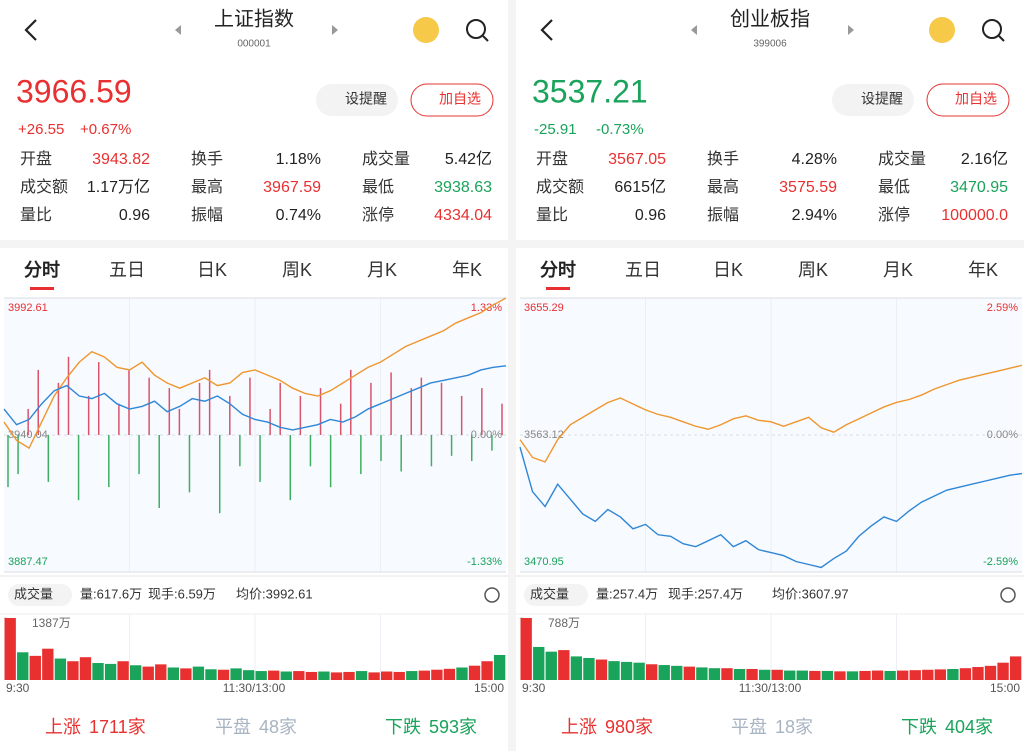  Describe the element at coordinates (484, 562) in the screenshot. I see `y2-tick-label: -1.33%` at that location.